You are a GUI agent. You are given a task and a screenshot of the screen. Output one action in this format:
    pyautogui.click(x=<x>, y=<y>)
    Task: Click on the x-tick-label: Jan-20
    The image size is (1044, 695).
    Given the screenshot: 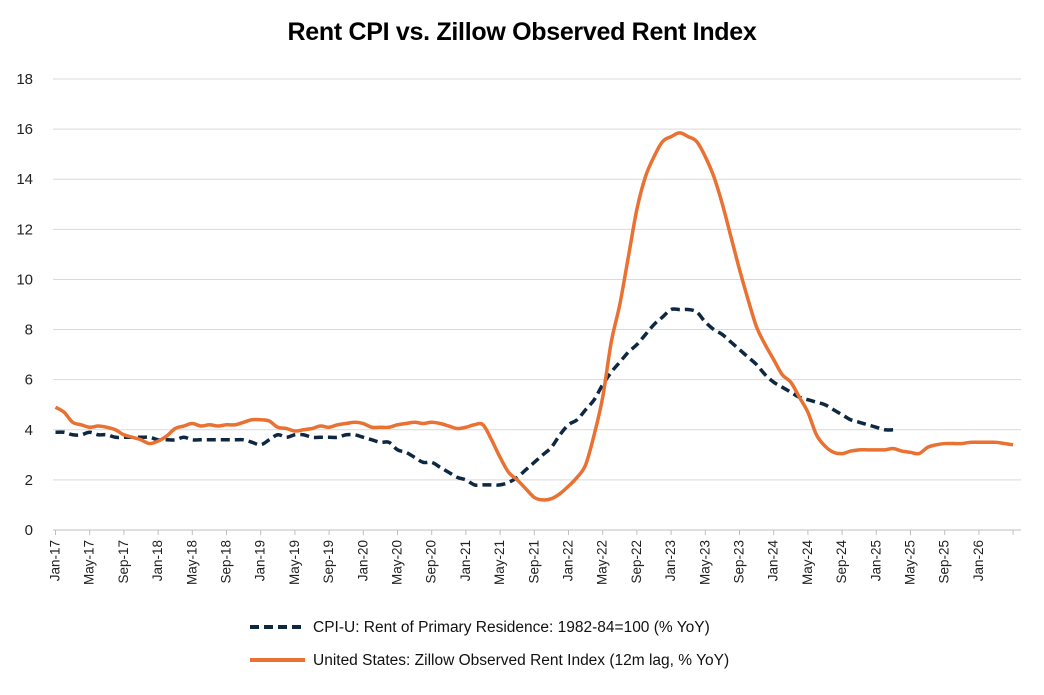 What is the action you would take?
    pyautogui.click(x=362, y=560)
    